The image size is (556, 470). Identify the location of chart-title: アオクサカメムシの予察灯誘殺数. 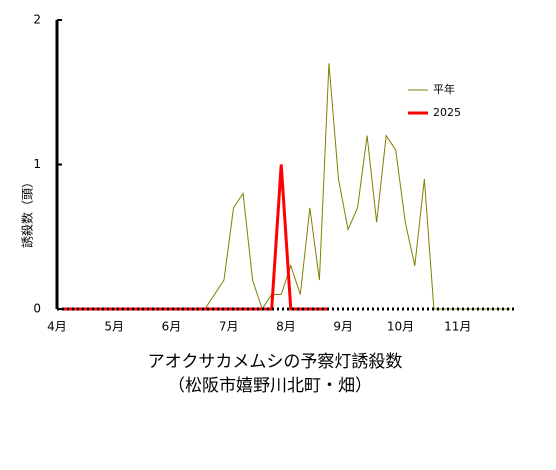
(275, 362).